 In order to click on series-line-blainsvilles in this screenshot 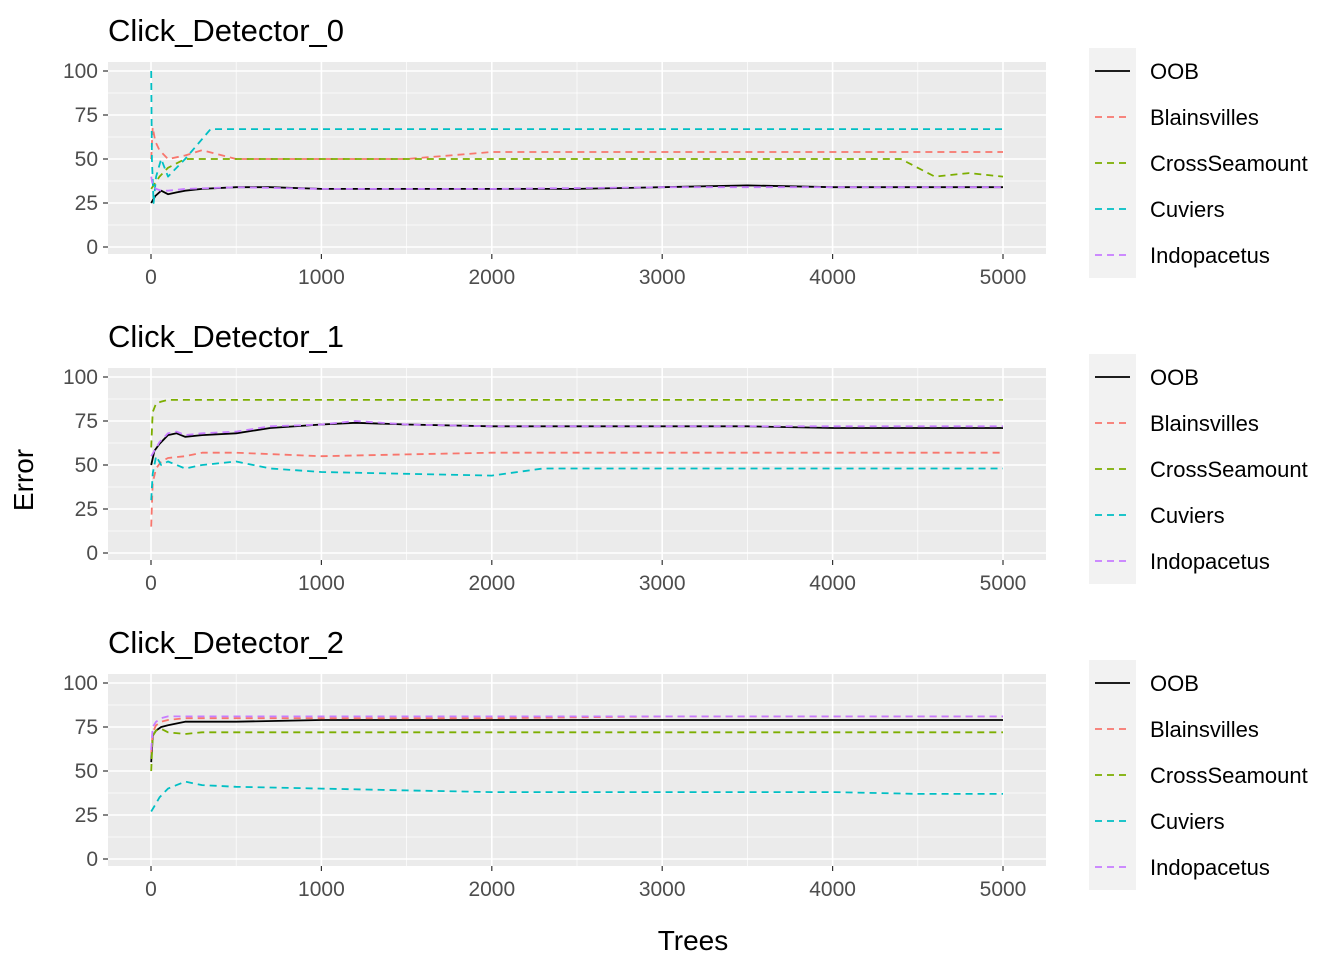, I will do `click(576, 143)`.